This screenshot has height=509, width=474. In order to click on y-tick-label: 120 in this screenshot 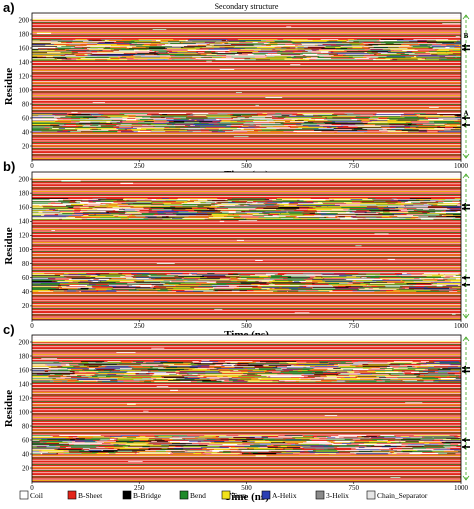, I will do `click(24, 236)`.